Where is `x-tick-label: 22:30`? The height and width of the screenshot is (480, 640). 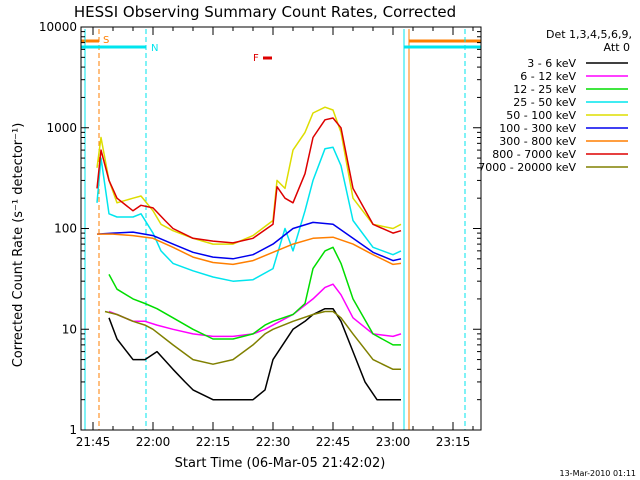
x-tick-label: 22:30 is located at coordinates (273, 442).